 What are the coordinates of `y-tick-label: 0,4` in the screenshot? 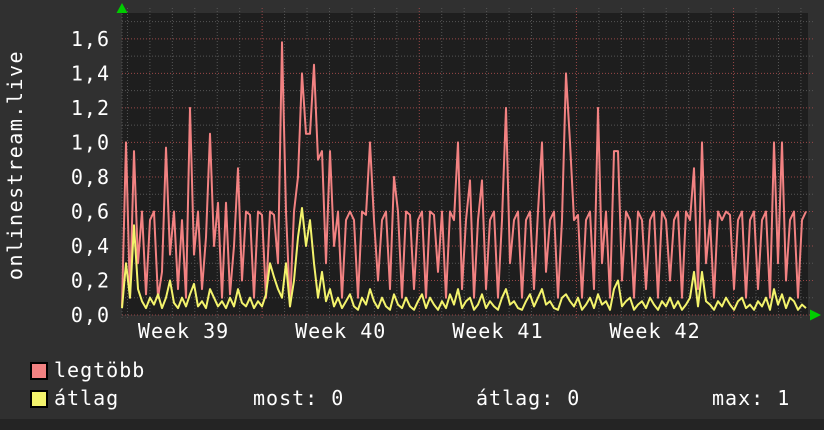 It's located at (90, 246).